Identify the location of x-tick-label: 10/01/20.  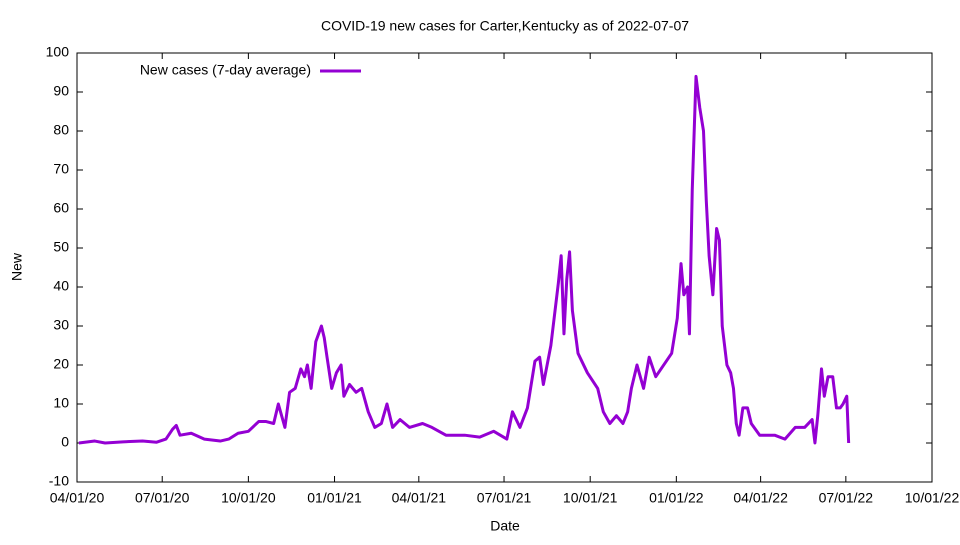
(248, 498).